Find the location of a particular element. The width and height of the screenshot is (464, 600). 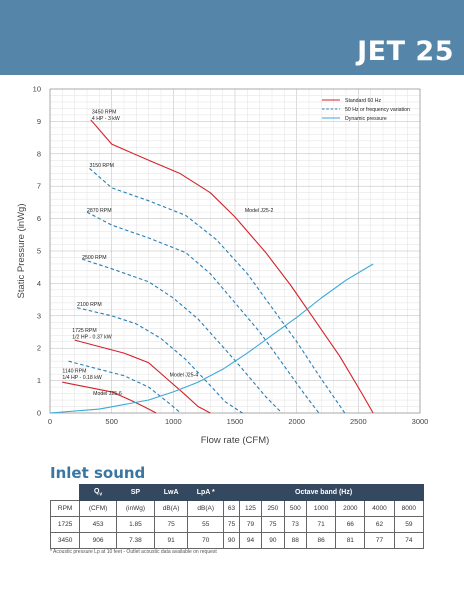

data-cell: 74 is located at coordinates (409, 540).